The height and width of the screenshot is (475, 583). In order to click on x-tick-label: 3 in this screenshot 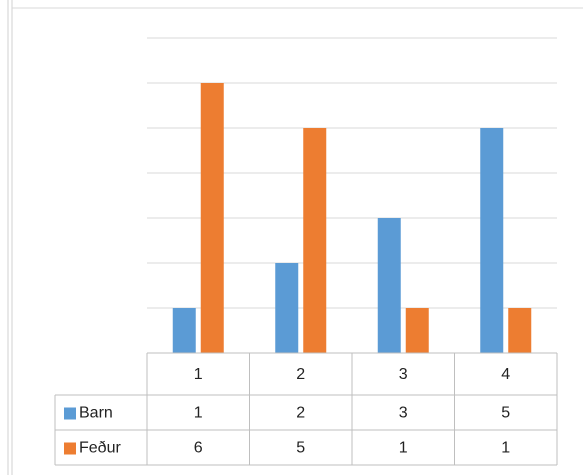, I will do `click(403, 374)`.